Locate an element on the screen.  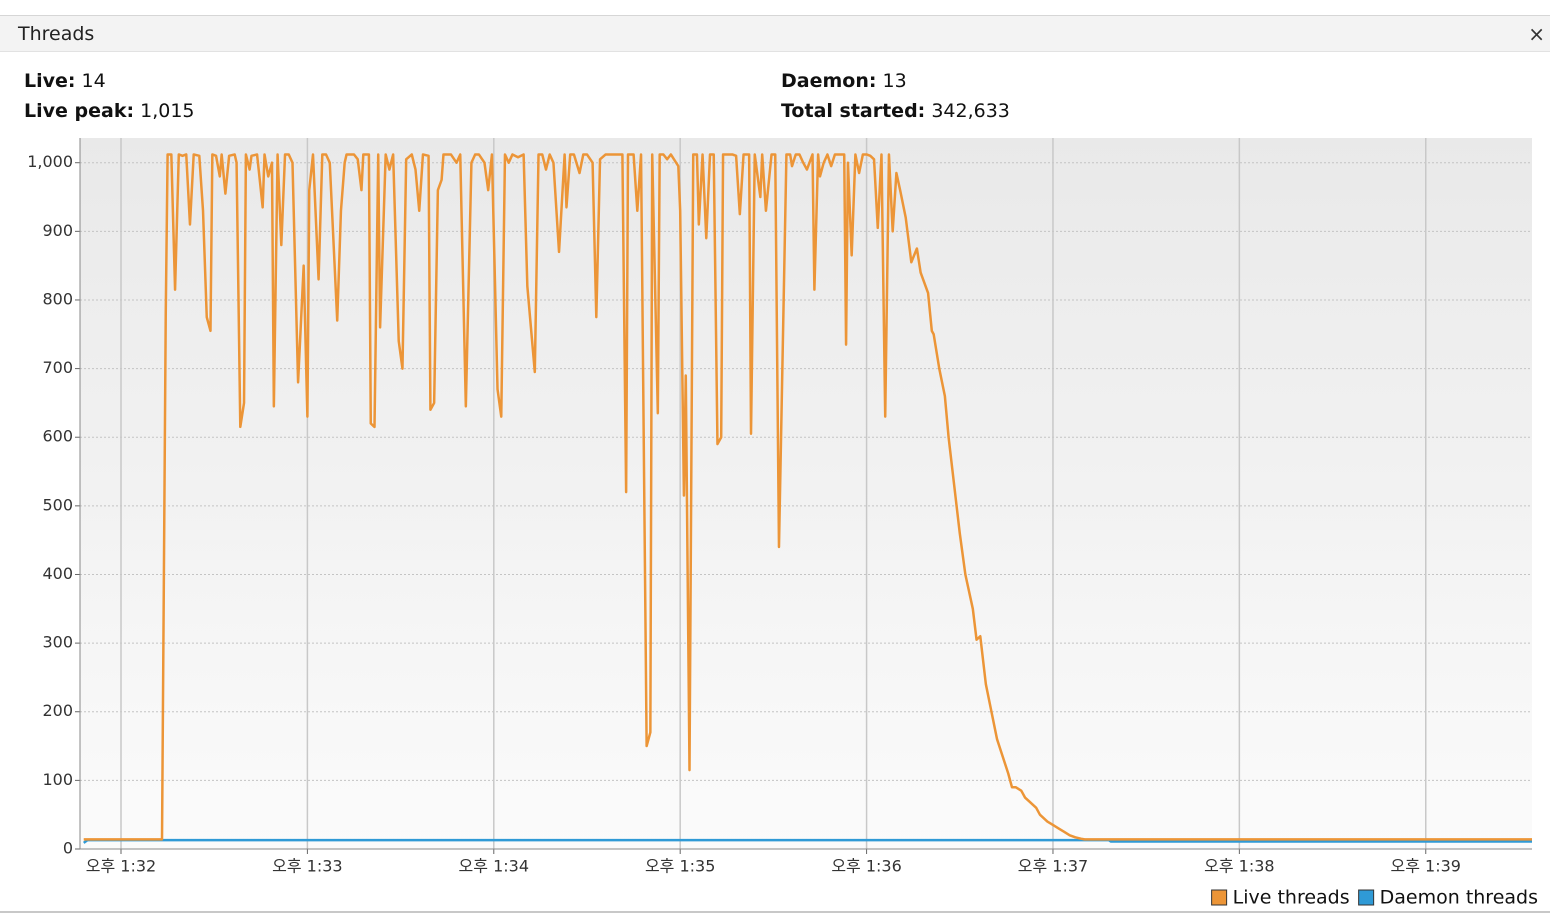
stat: Daemon: 13 is located at coordinates (844, 81).